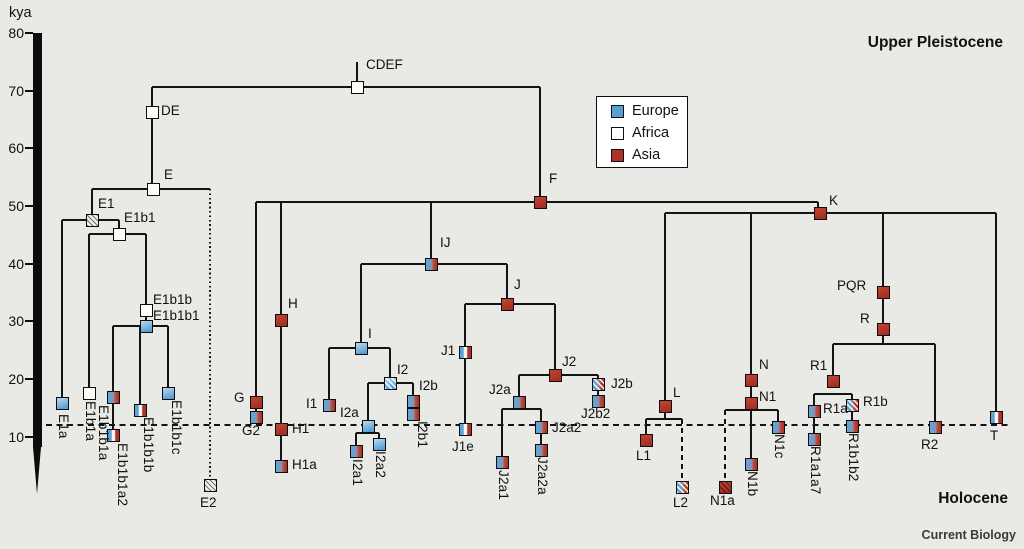 This screenshot has height=549, width=1024. Describe the element at coordinates (103, 433) in the screenshot. I see `node-label-E1b1b1a: E1b1b1a` at that location.